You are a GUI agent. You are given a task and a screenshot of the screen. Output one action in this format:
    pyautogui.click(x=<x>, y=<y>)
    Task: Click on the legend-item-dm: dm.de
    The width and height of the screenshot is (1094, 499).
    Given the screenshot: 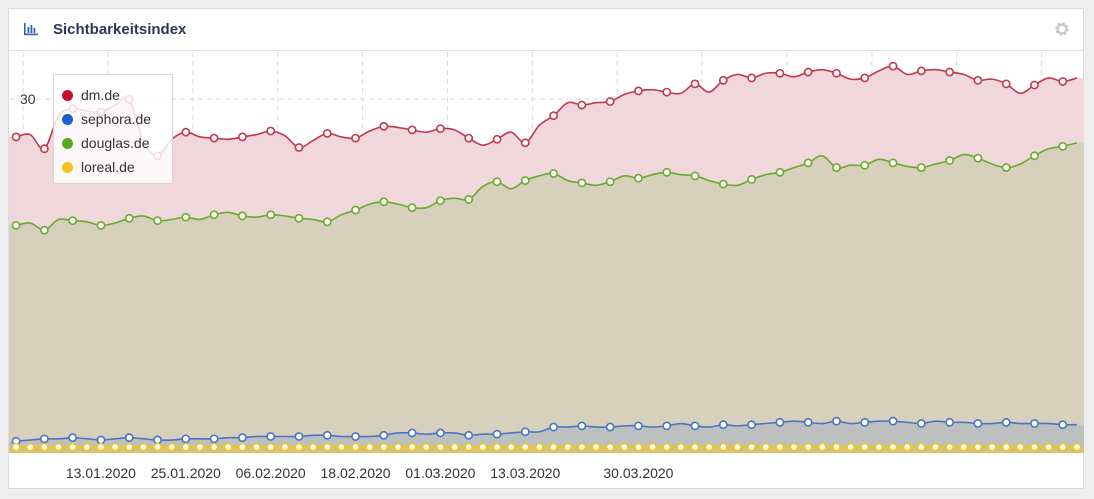 What is the action you would take?
    pyautogui.click(x=91, y=97)
    